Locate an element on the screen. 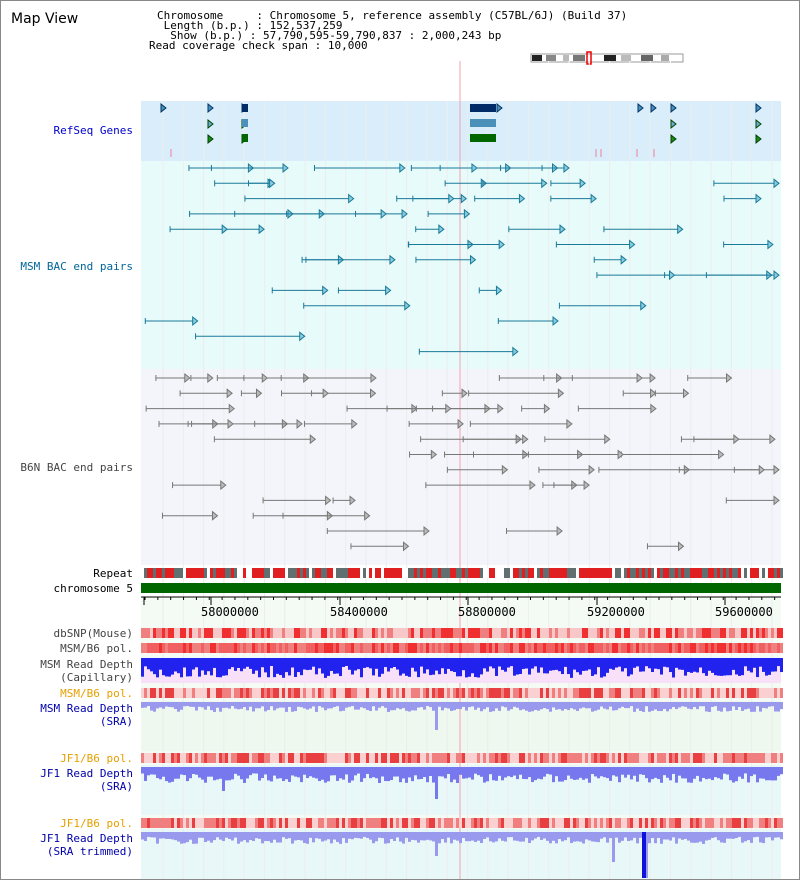  track-label-msm-b6-pol-2: MSM/B6 pol. is located at coordinates (96, 693).